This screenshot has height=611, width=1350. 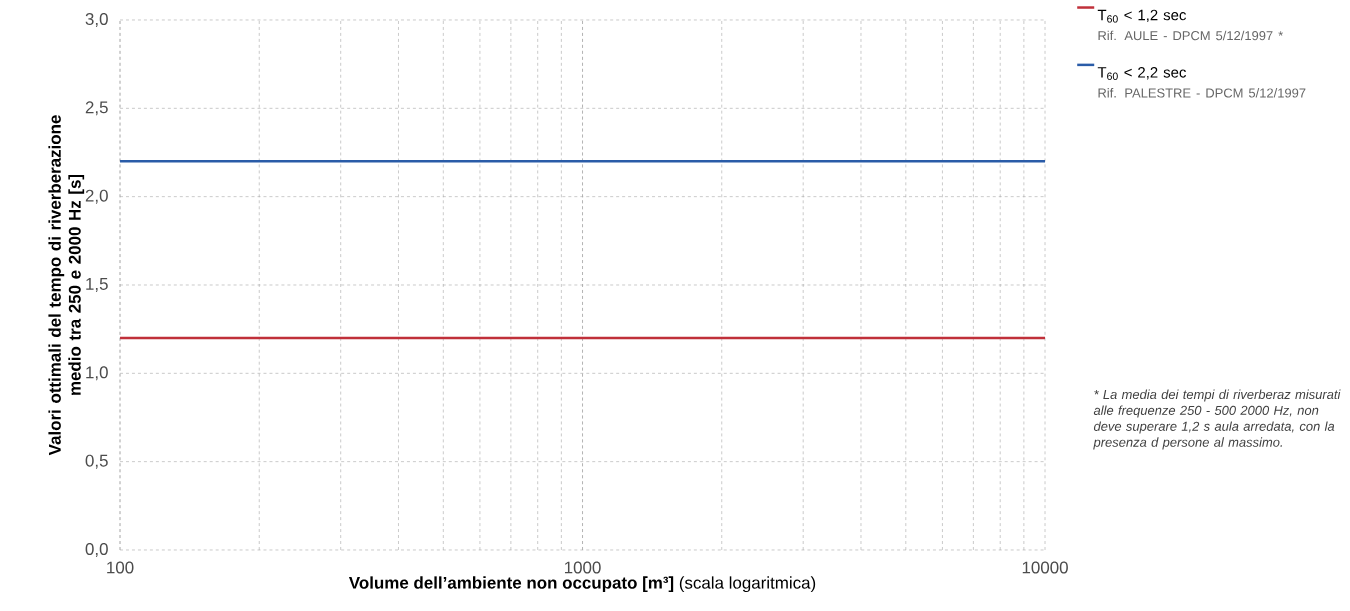 What do you see at coordinates (1045, 567) in the screenshot?
I see `x-tick-label: 10000` at bounding box center [1045, 567].